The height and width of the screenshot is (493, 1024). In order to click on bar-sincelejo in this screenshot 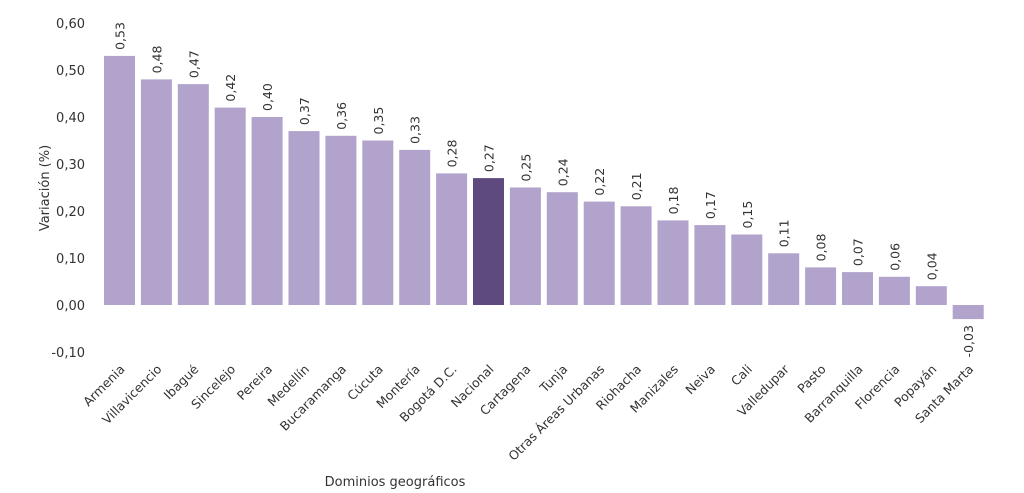, I will do `click(230, 206)`.